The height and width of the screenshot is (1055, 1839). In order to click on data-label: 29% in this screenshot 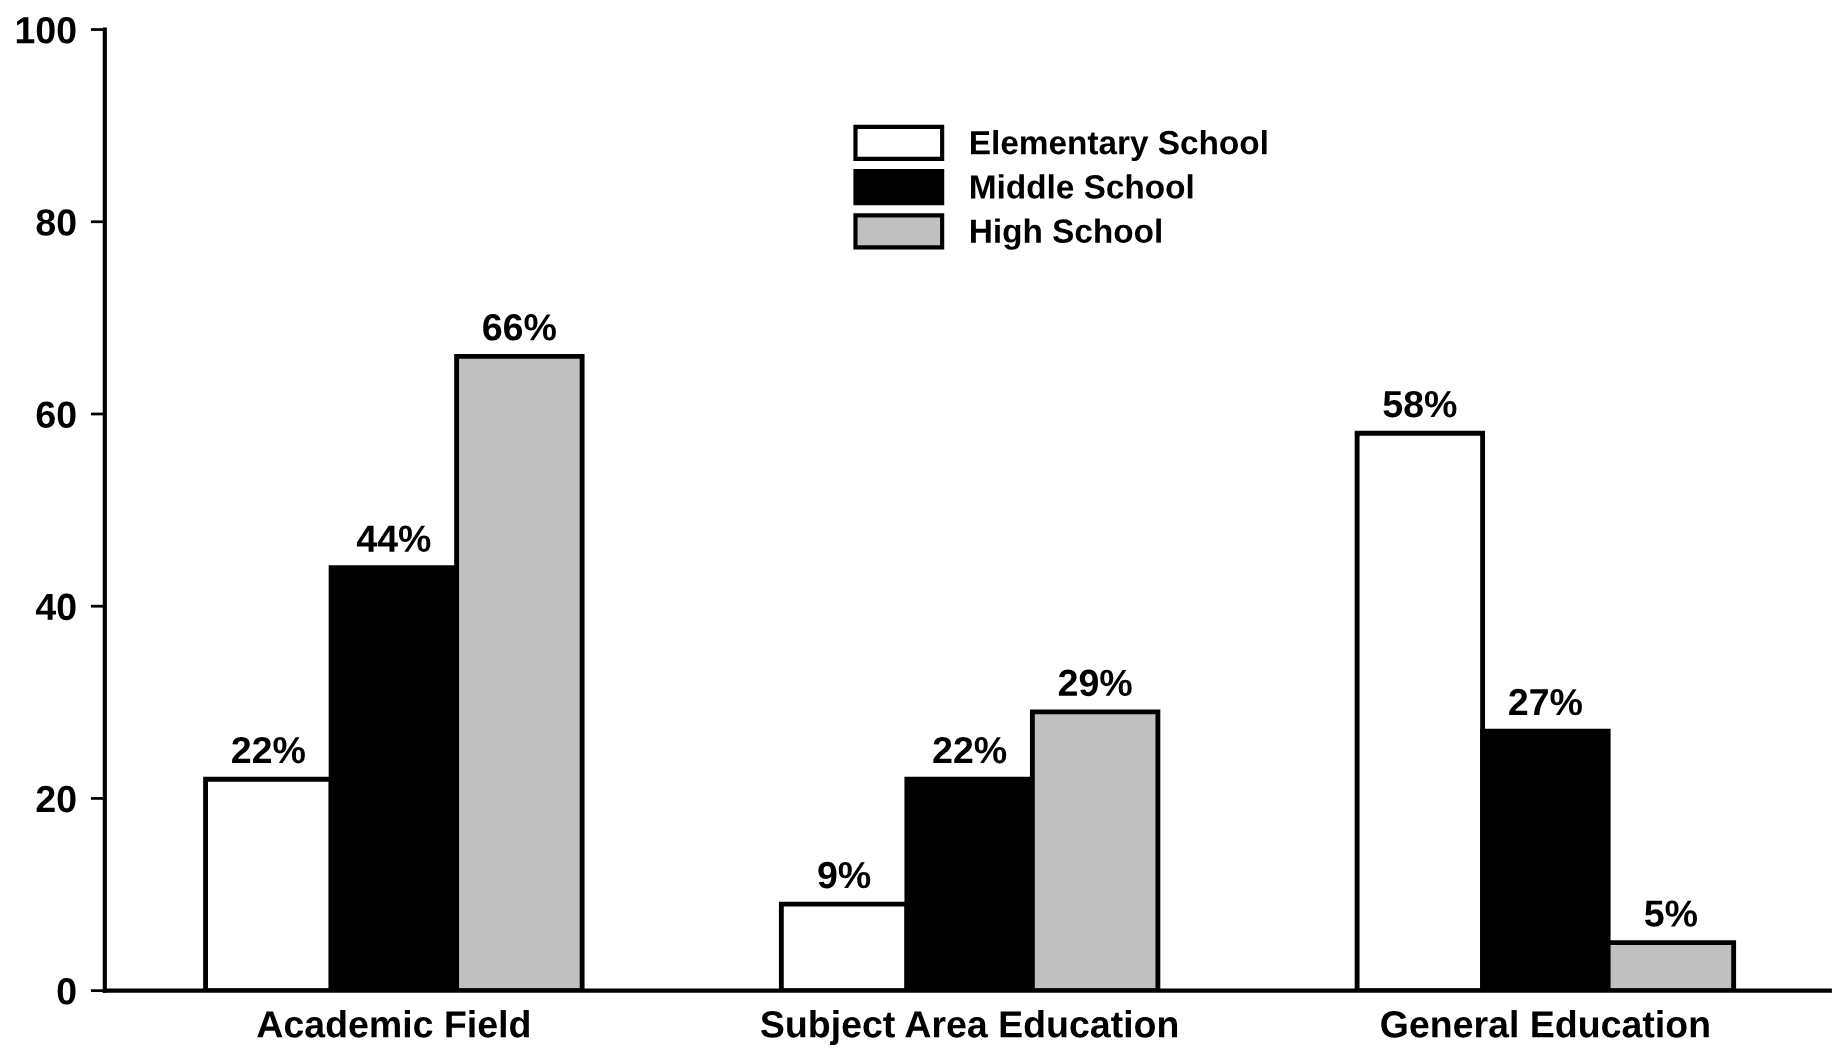, I will do `click(1095, 683)`.